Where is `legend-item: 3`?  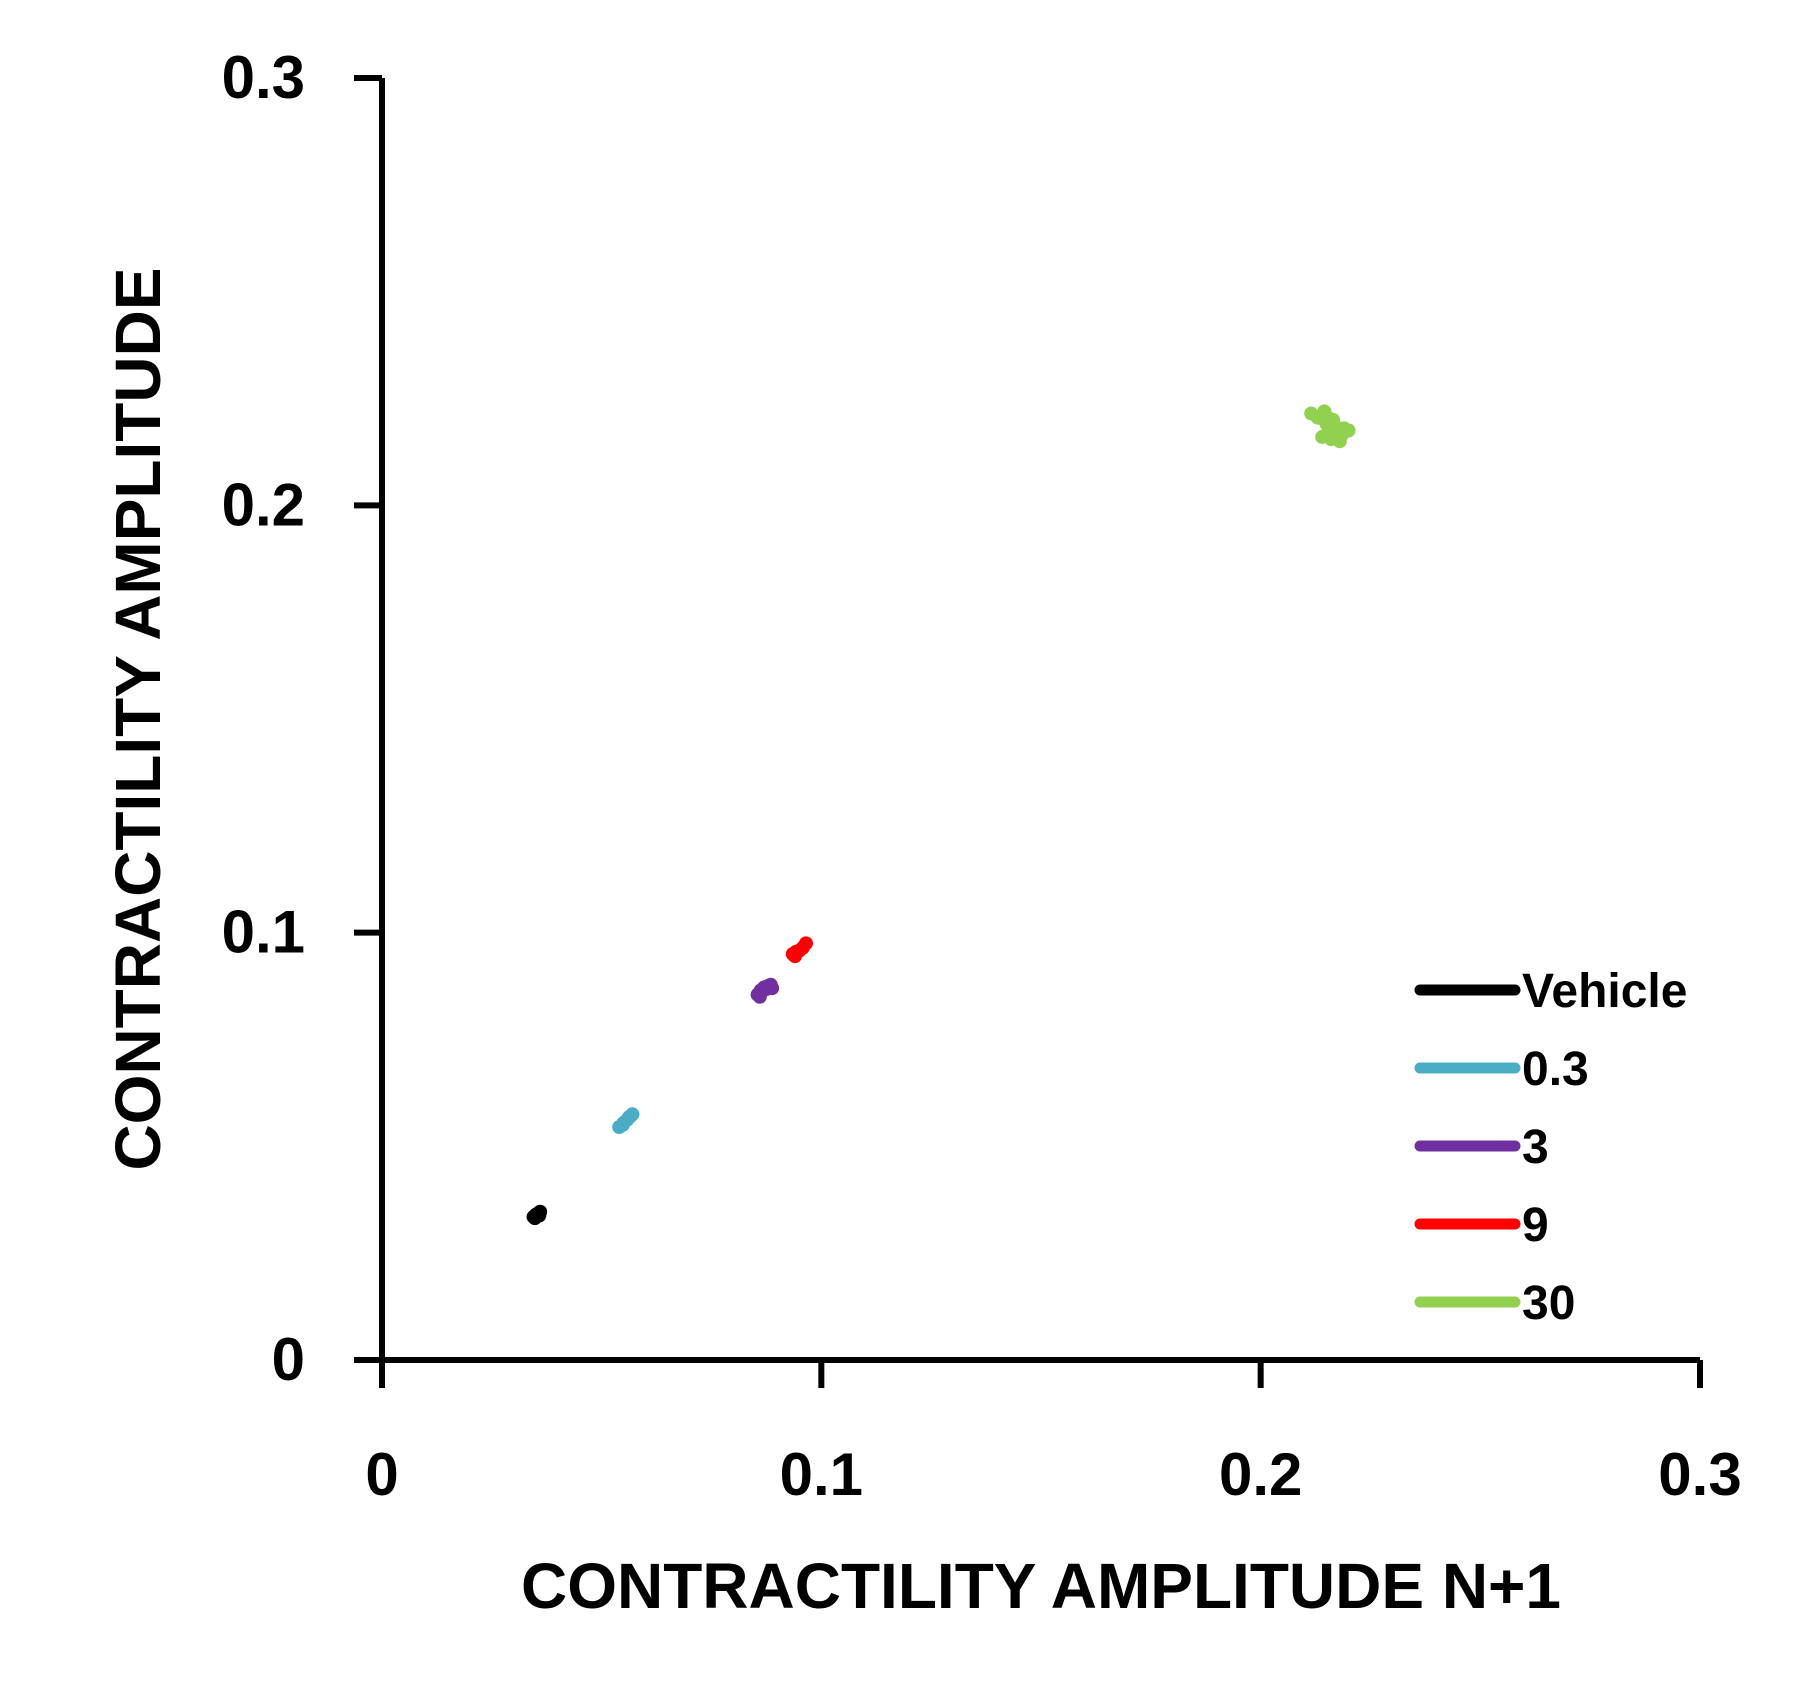
legend-item: 3 is located at coordinates (1481, 1147).